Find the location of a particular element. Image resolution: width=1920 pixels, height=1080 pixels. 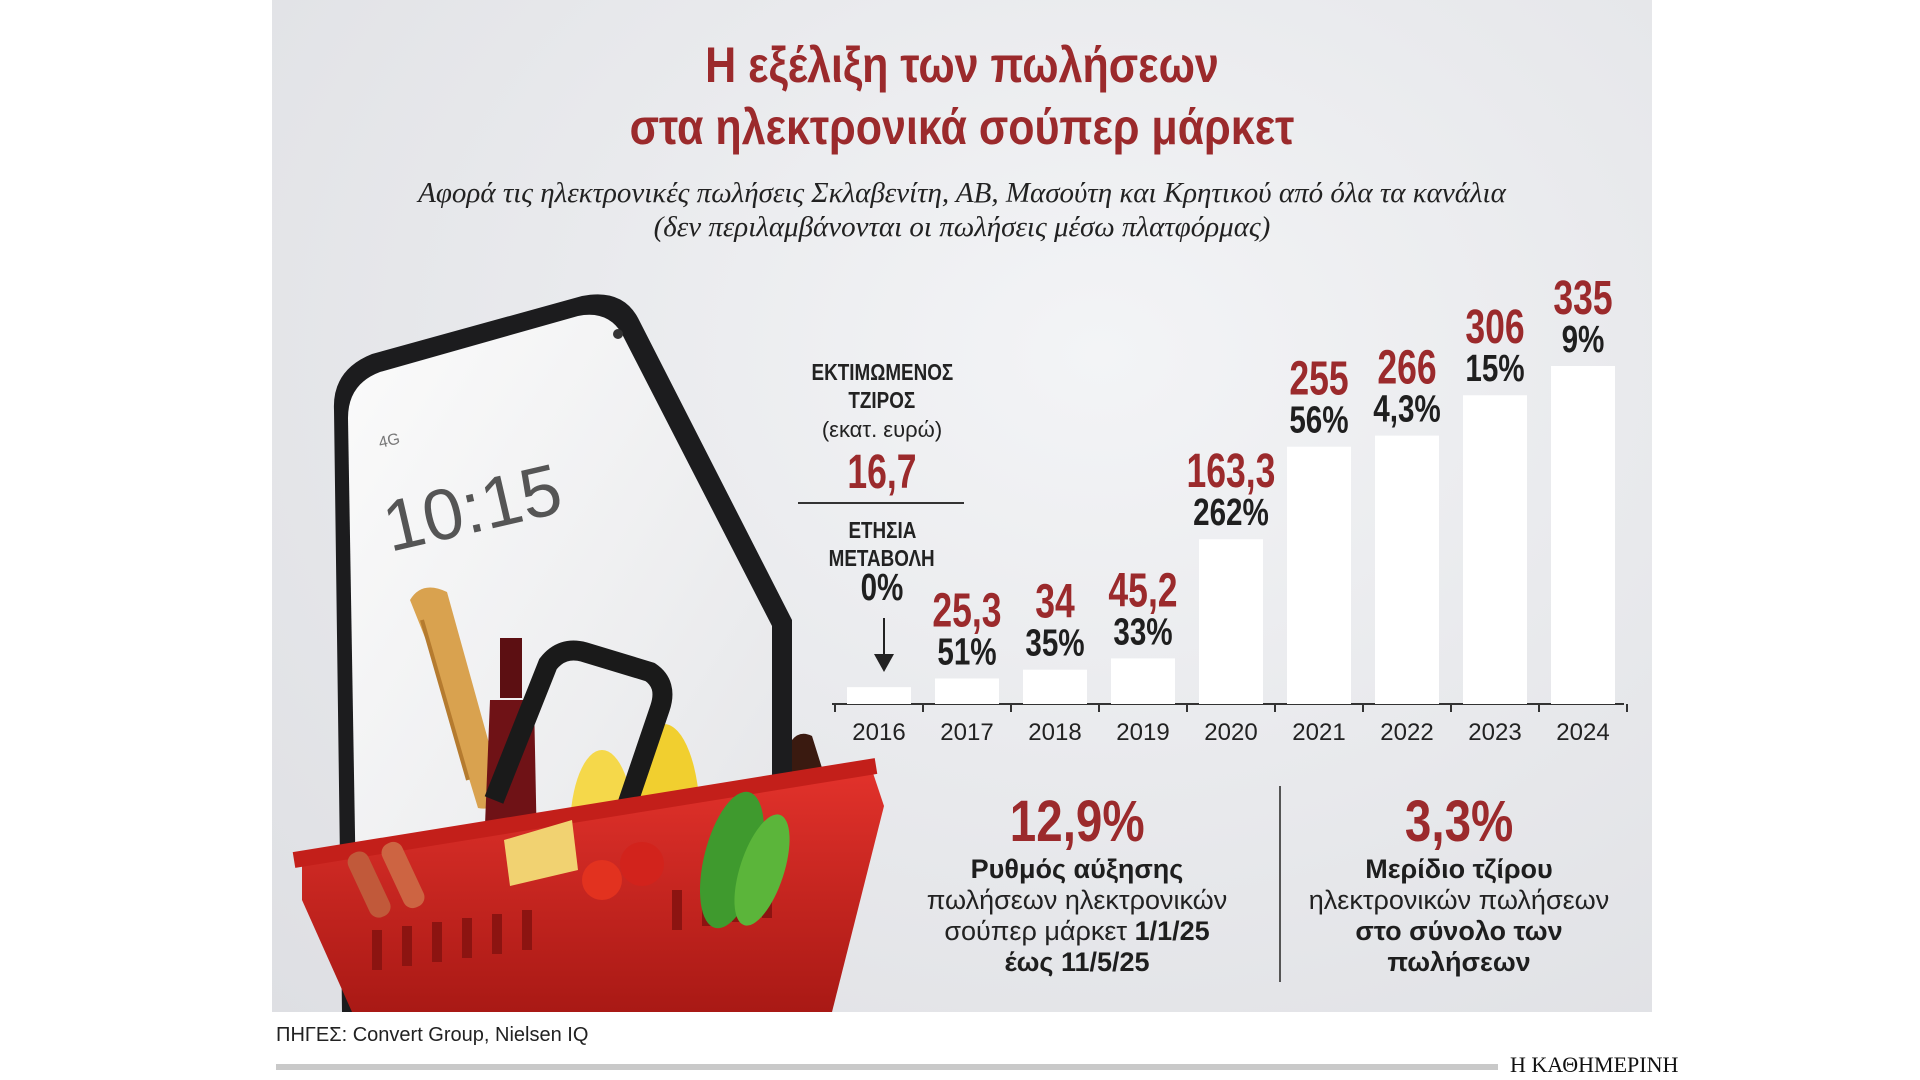

value-label: 335 is located at coordinates (1582, 297).